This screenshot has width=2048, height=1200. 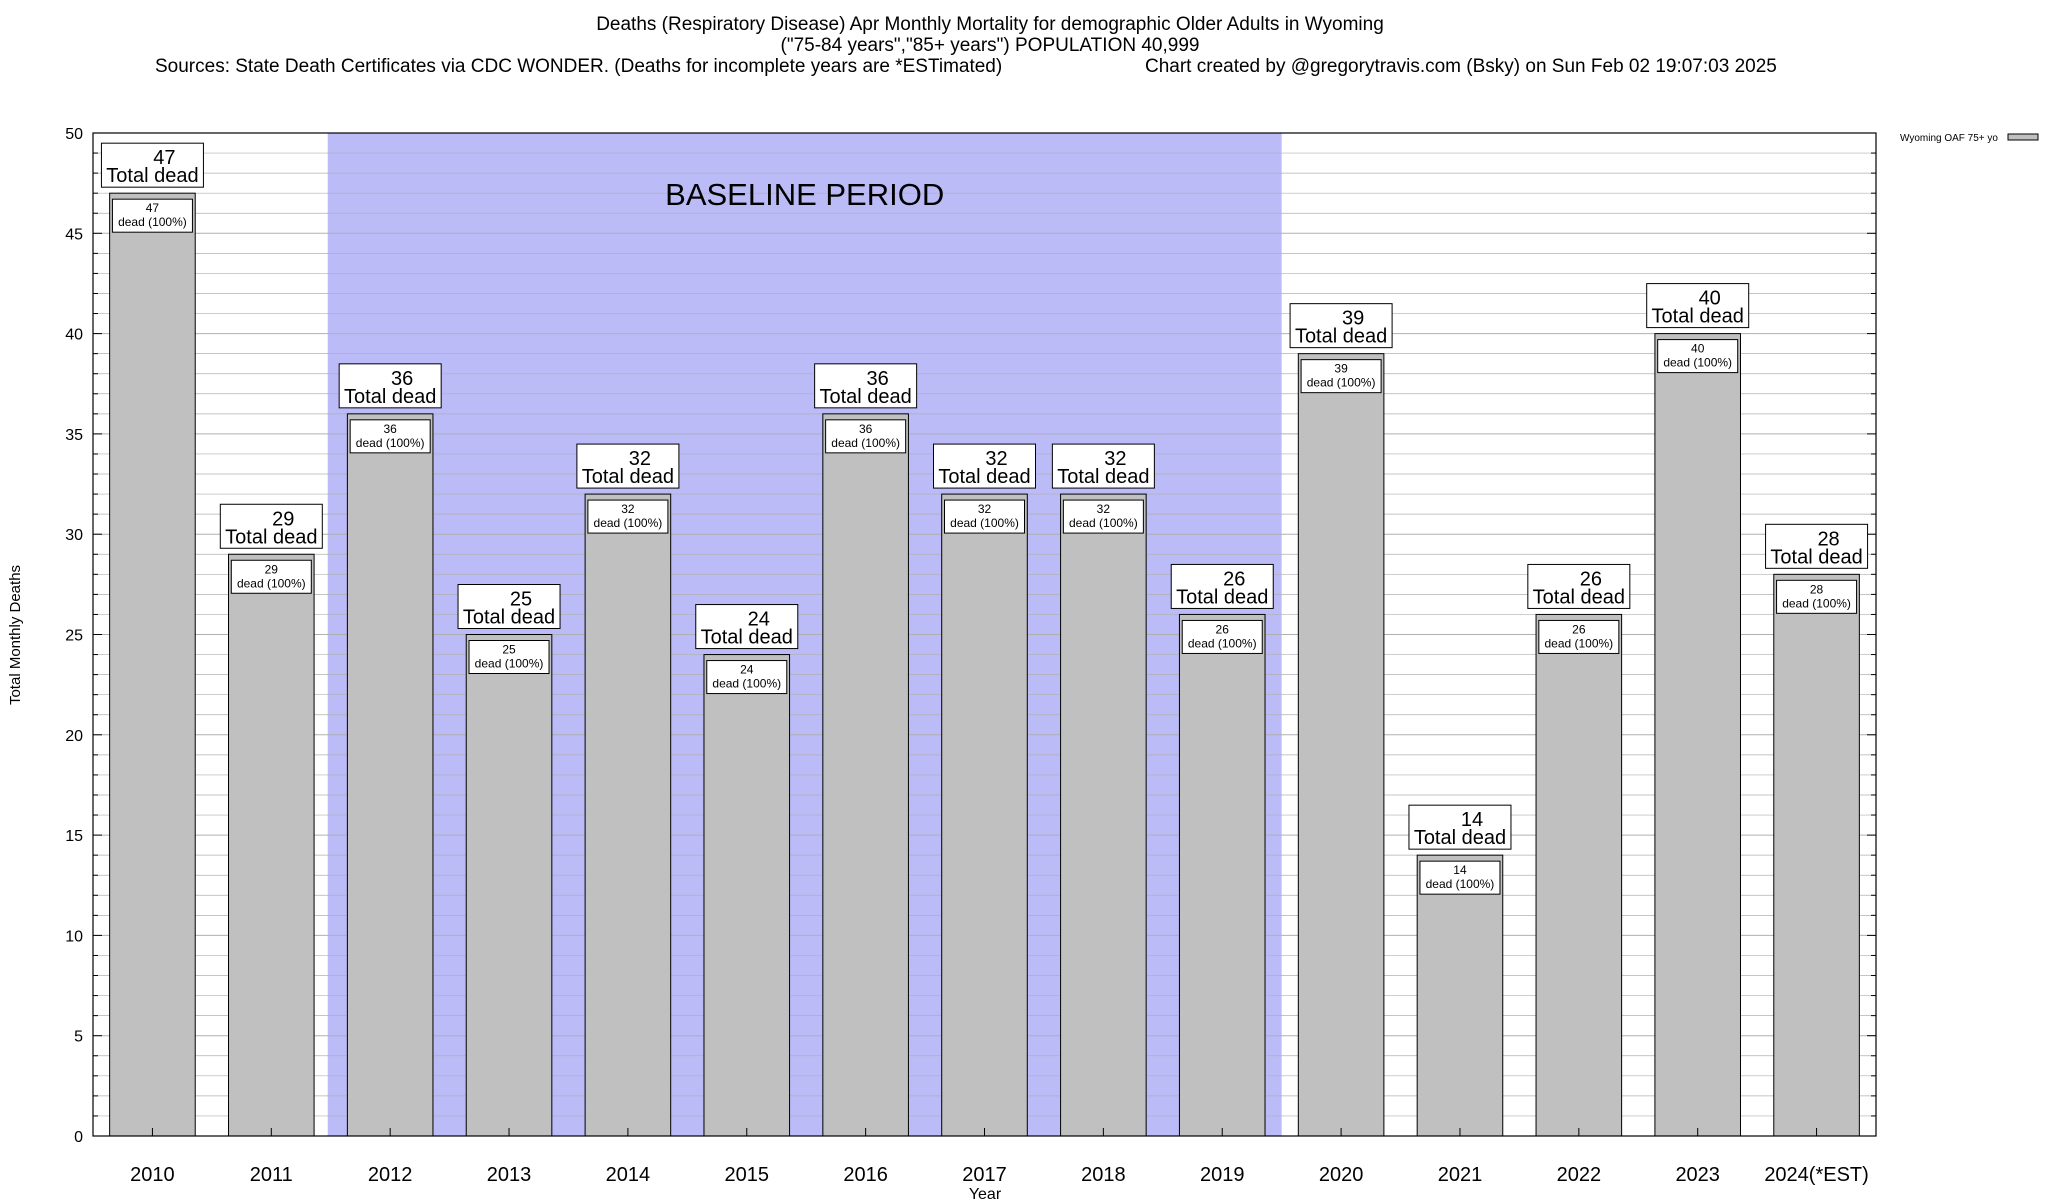 What do you see at coordinates (1579, 1175) in the screenshot?
I see `x-tick-label: 2022` at bounding box center [1579, 1175].